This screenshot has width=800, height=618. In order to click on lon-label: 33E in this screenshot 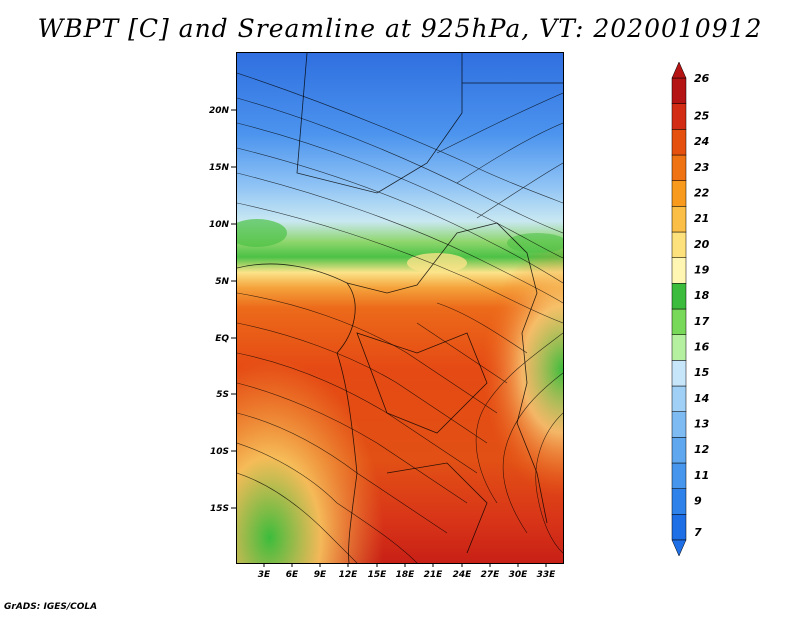, I will do `click(547, 575)`.